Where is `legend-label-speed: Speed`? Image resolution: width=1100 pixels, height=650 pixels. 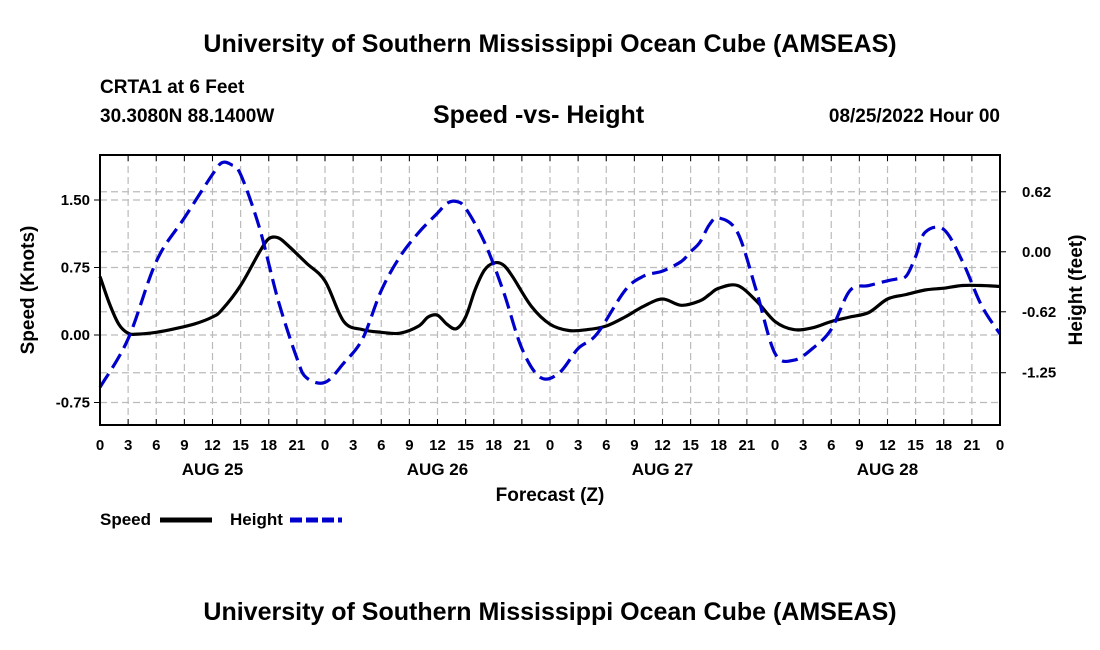
legend-label-speed: Speed is located at coordinates (125, 519).